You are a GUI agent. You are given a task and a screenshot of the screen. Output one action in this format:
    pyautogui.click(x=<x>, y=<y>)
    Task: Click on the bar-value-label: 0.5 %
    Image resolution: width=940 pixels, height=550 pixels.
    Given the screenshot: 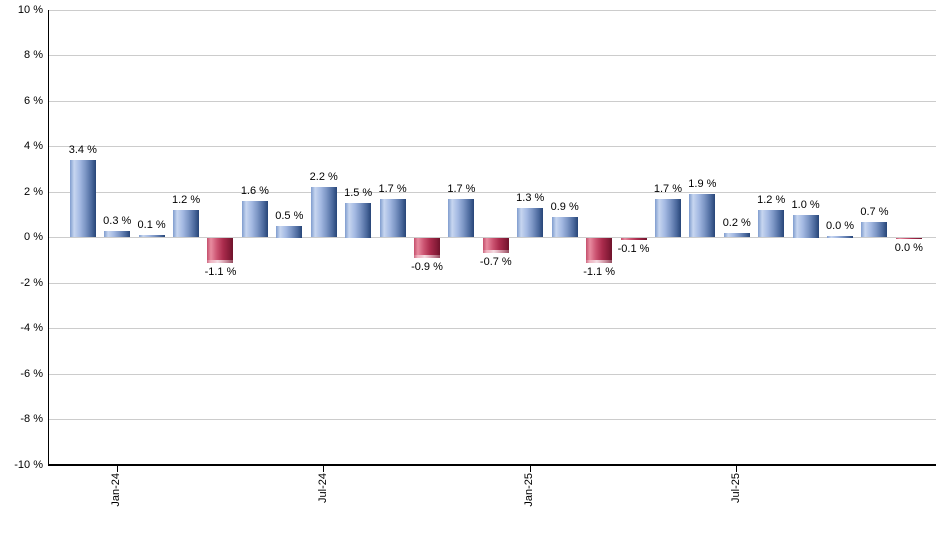 What is the action you would take?
    pyautogui.click(x=289, y=216)
    